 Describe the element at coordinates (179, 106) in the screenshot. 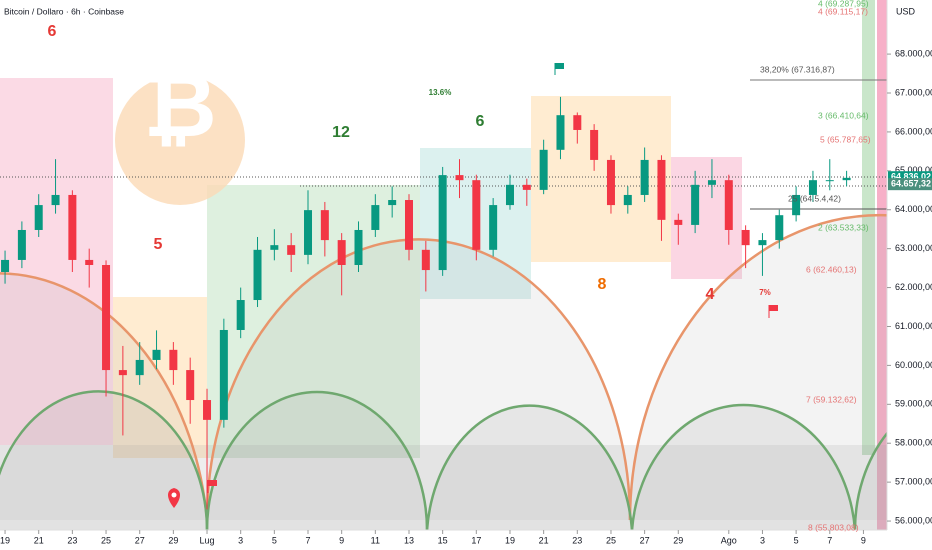

I see `logo-glyph: ₿` at that location.